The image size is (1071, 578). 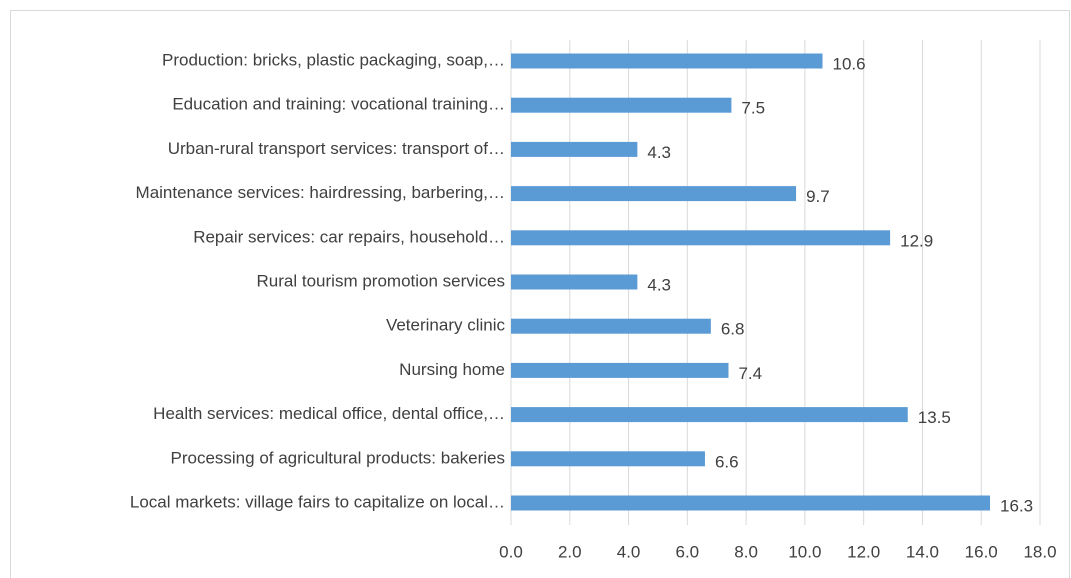 What do you see at coordinates (452, 369) in the screenshot?
I see `y-tick-label: Nursing home` at bounding box center [452, 369].